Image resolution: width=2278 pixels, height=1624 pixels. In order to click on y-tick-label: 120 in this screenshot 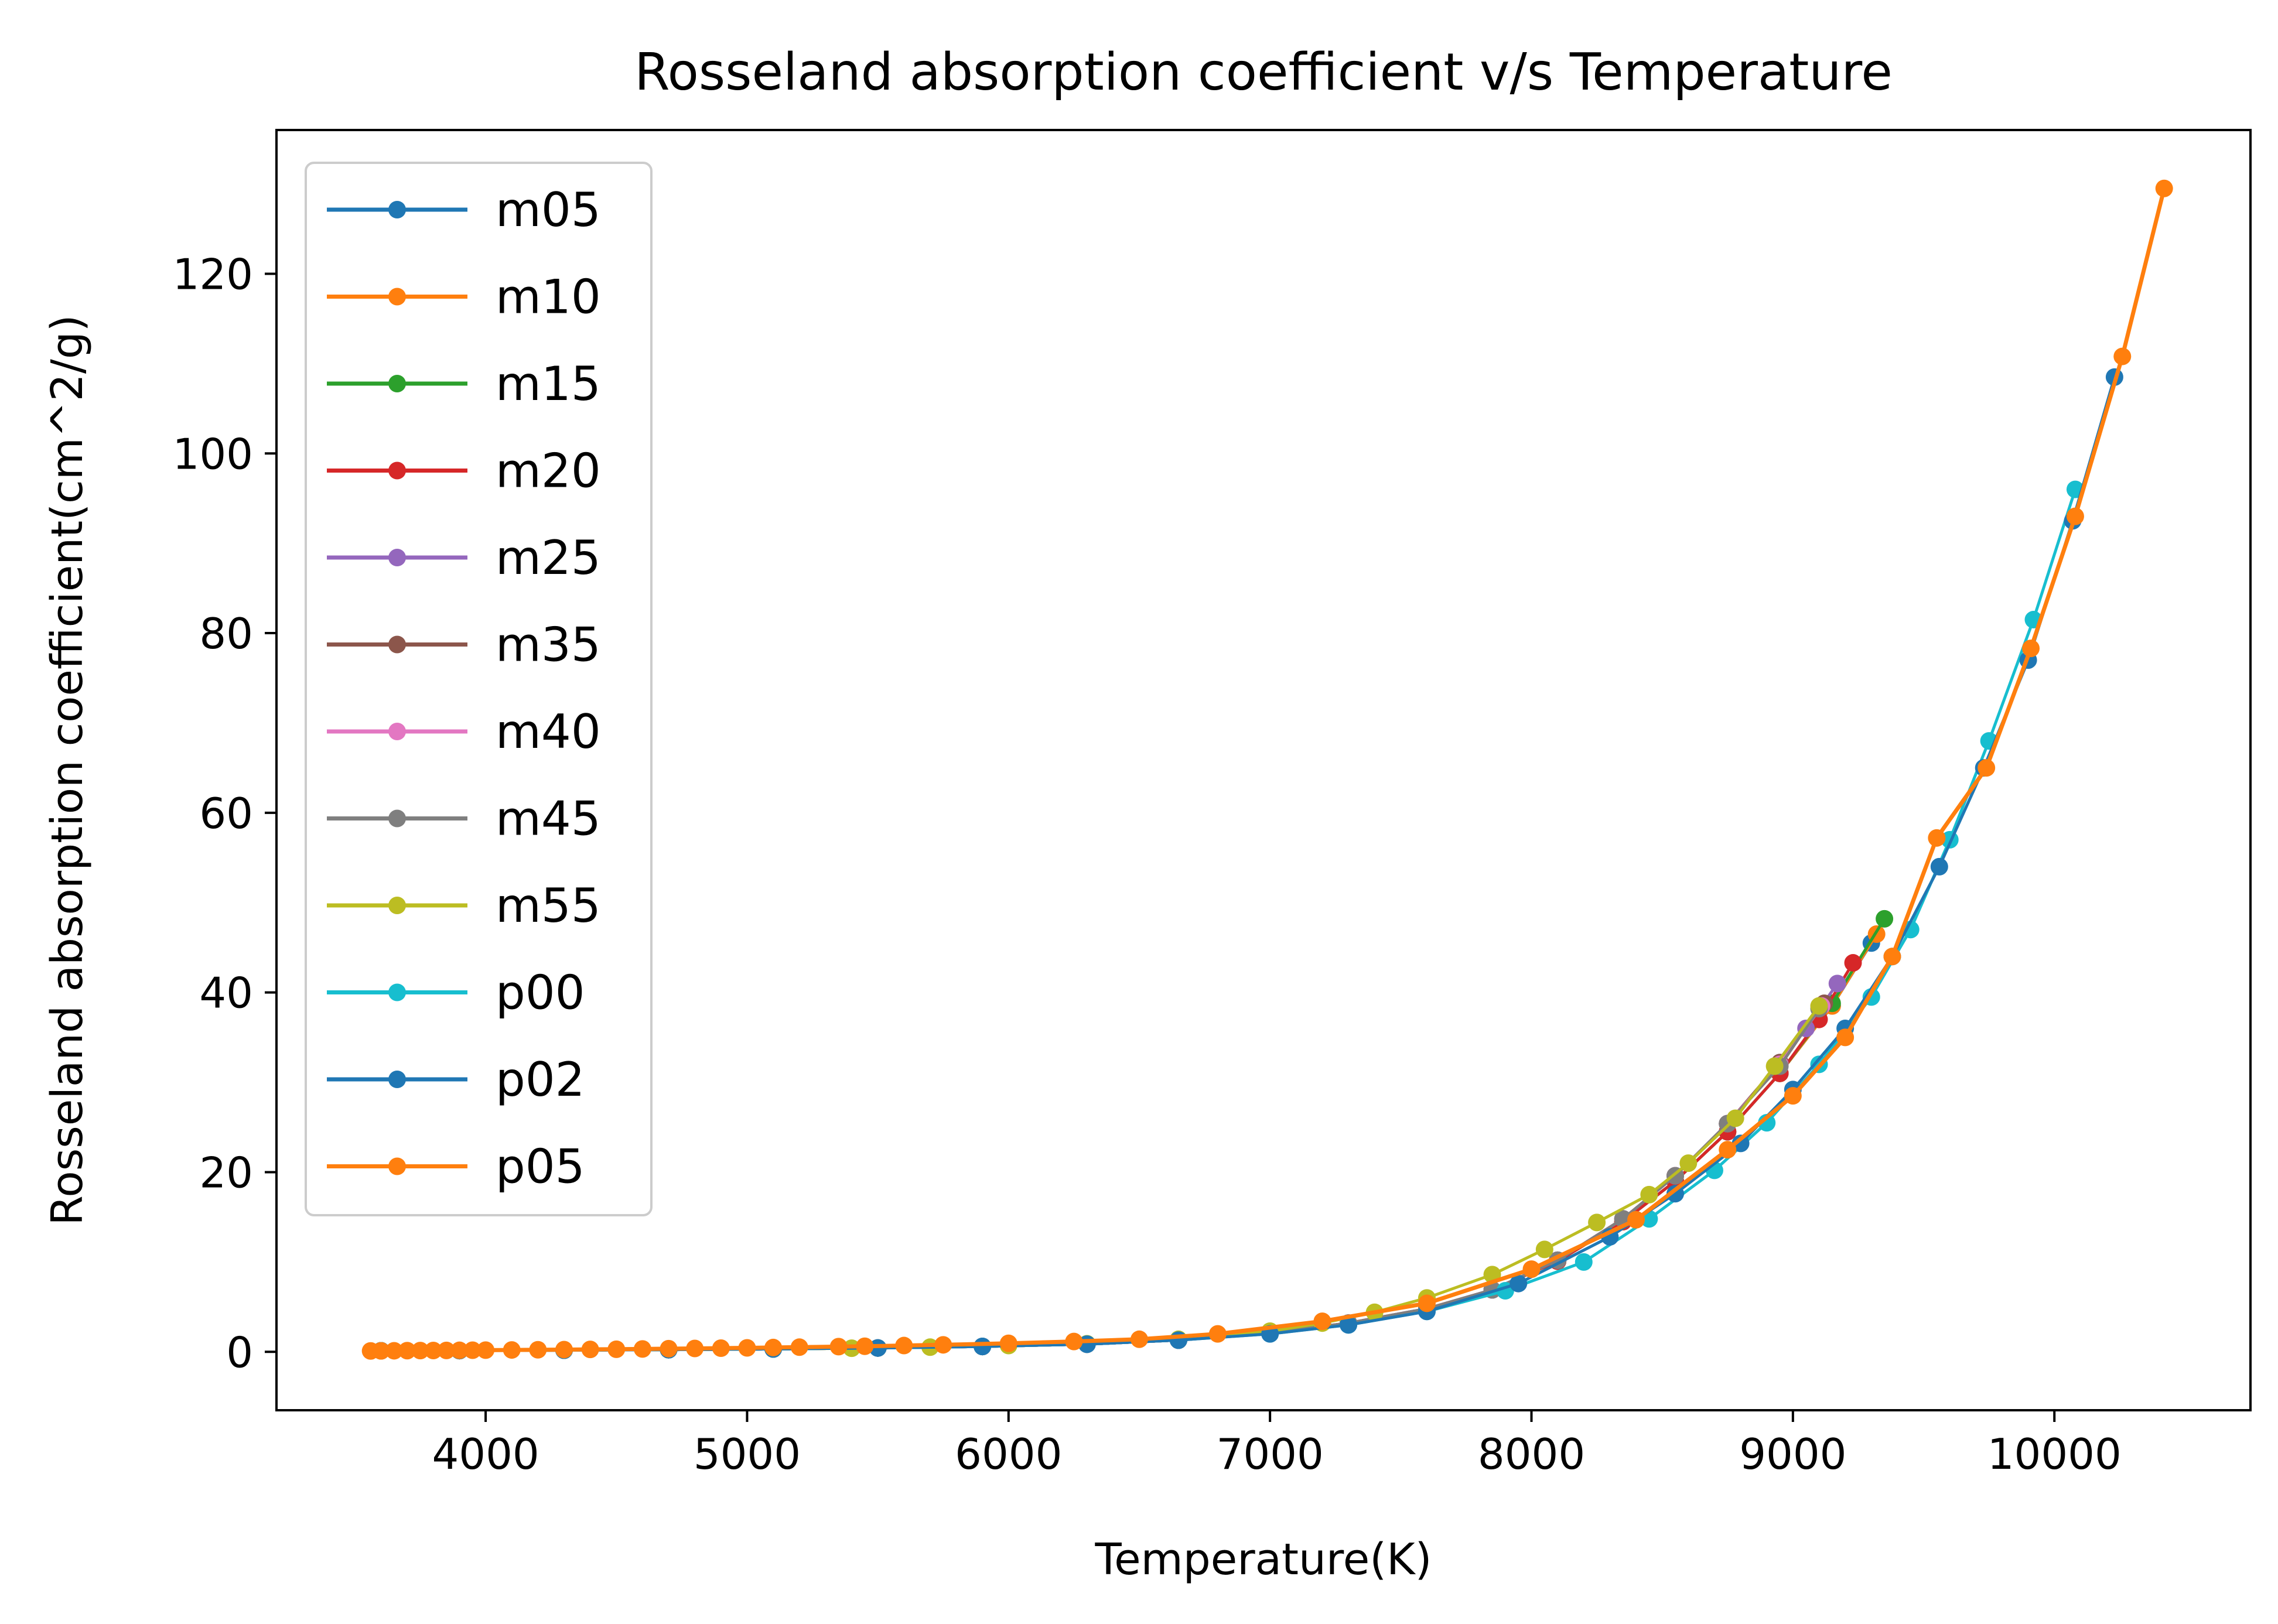, I will do `click(213, 274)`.